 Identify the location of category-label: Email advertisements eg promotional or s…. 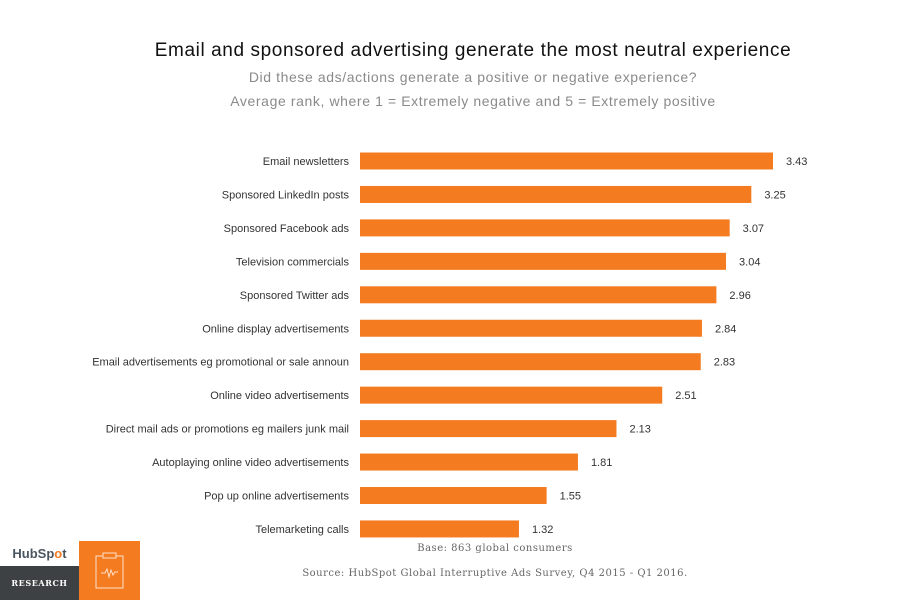
(220, 363).